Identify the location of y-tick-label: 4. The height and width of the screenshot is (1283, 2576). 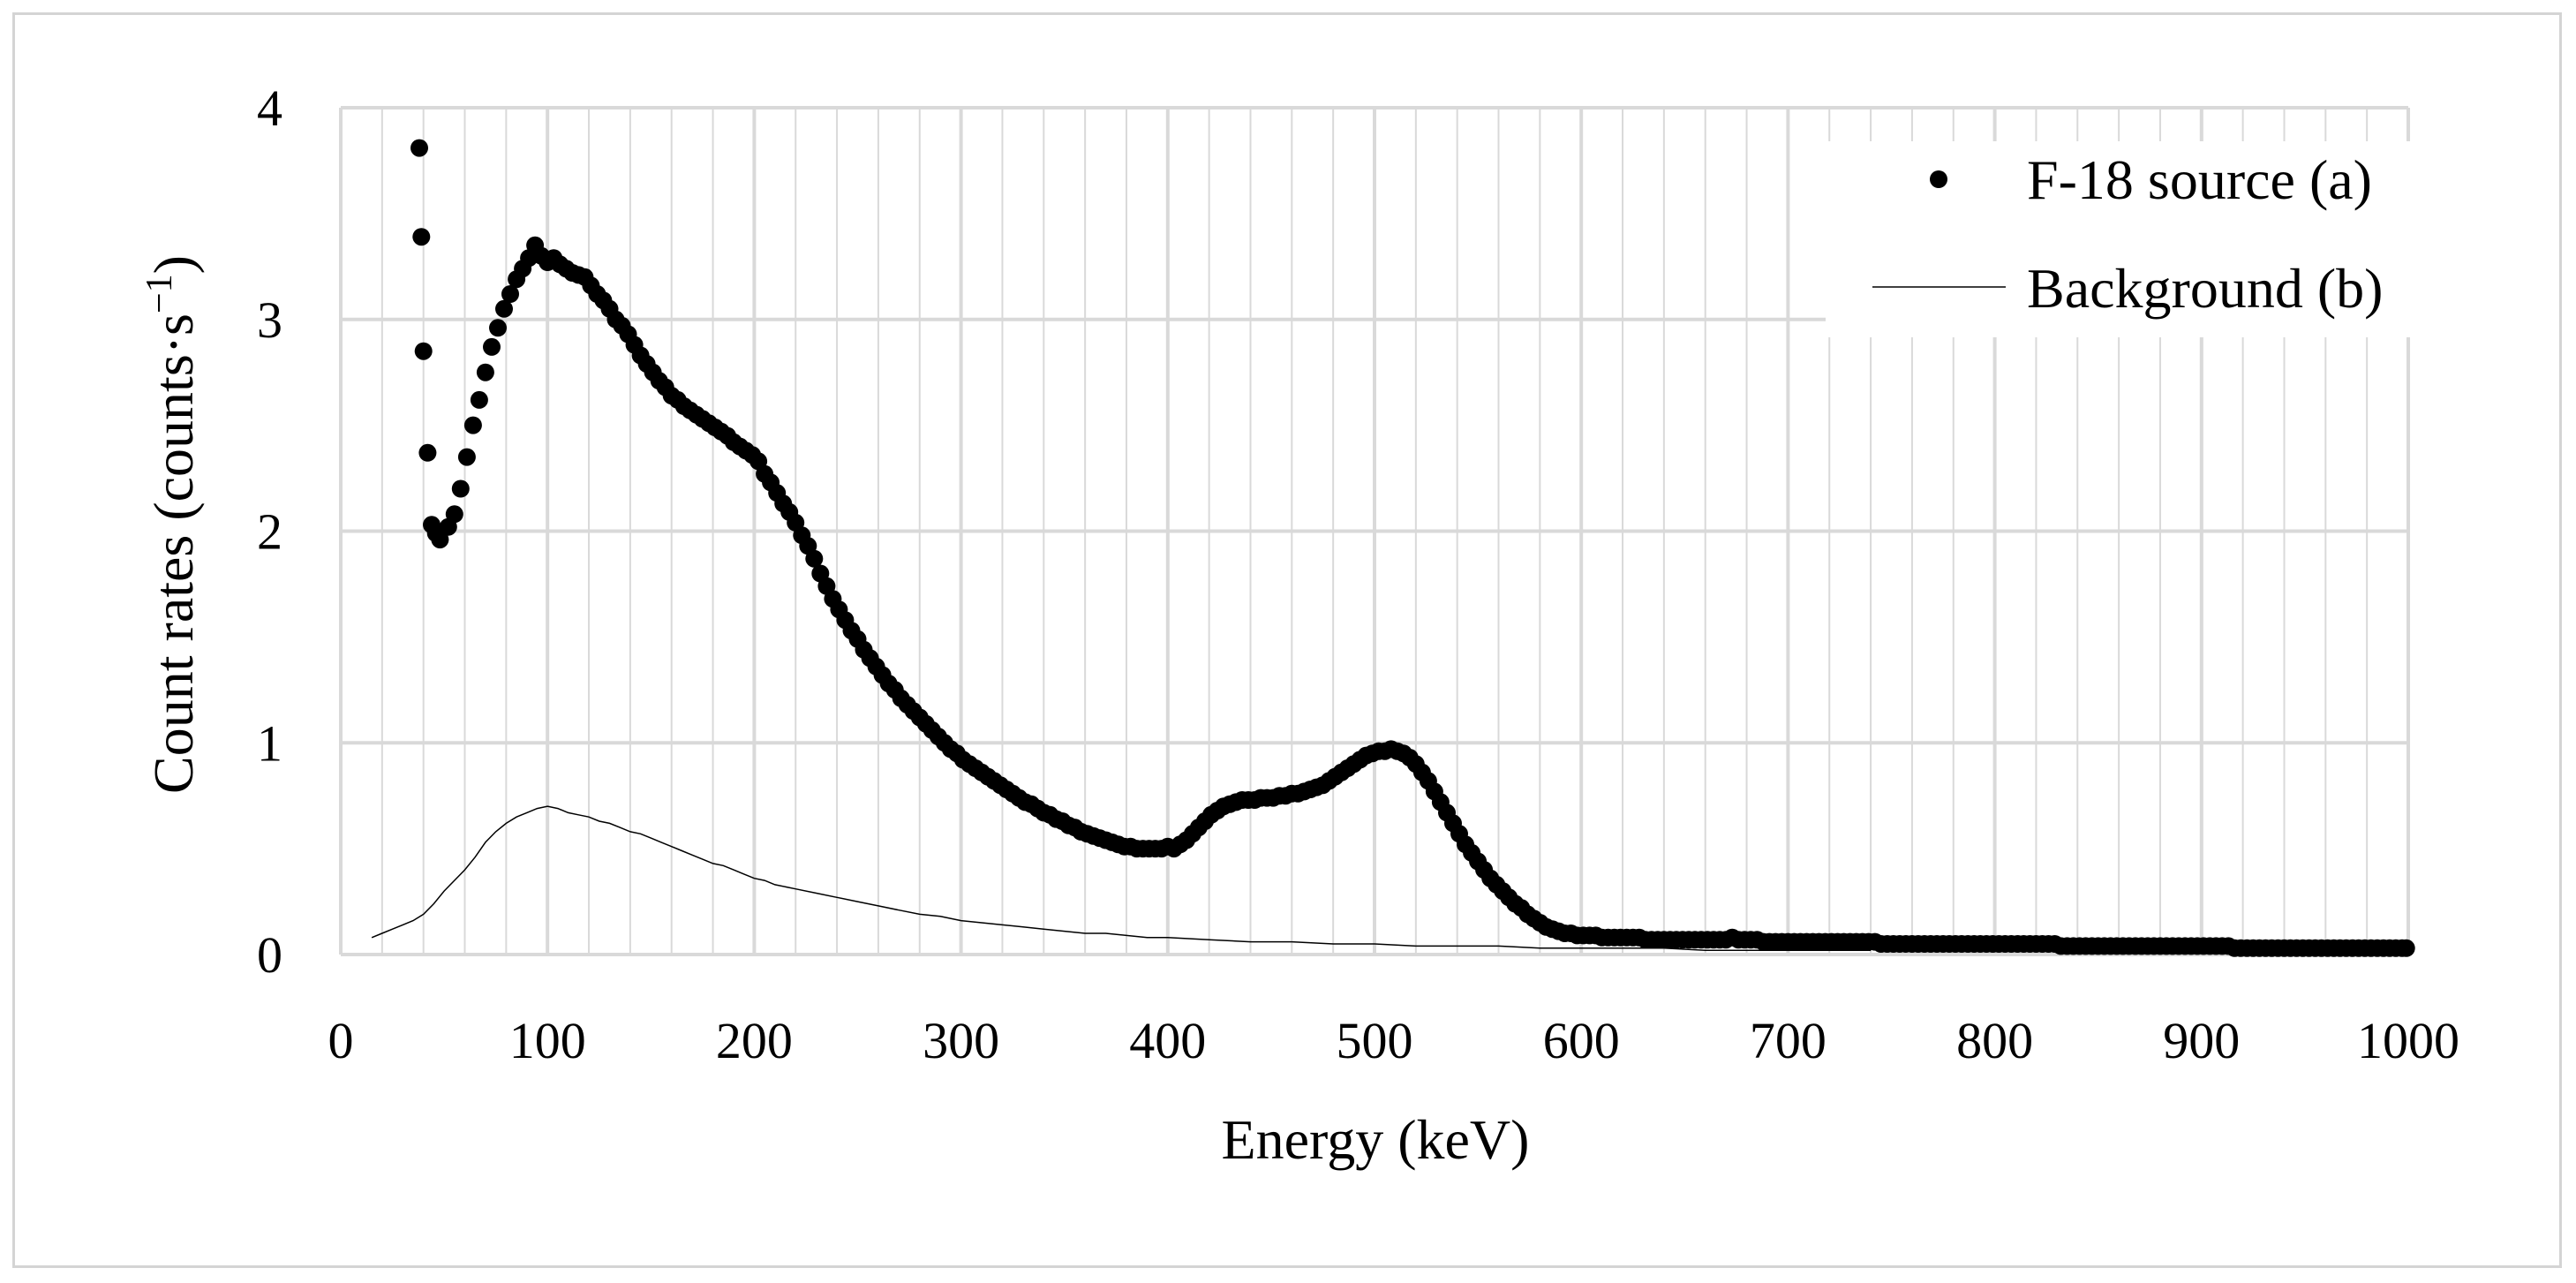
(270, 108).